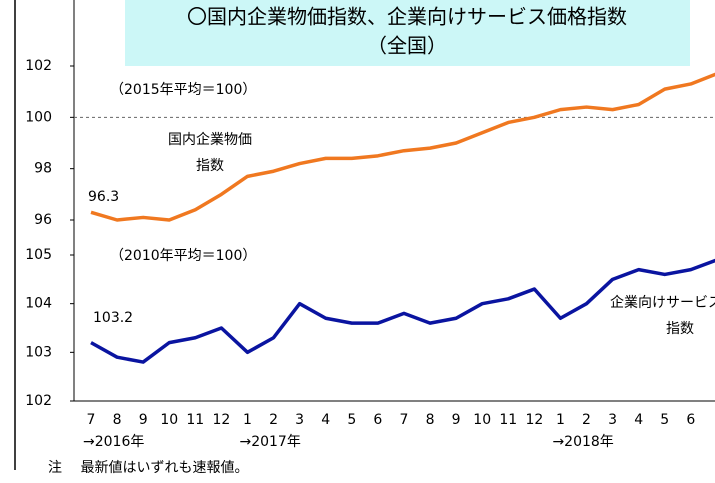 The width and height of the screenshot is (715, 483). Describe the element at coordinates (38, 117) in the screenshot. I see `y-tick-label: 100` at that location.